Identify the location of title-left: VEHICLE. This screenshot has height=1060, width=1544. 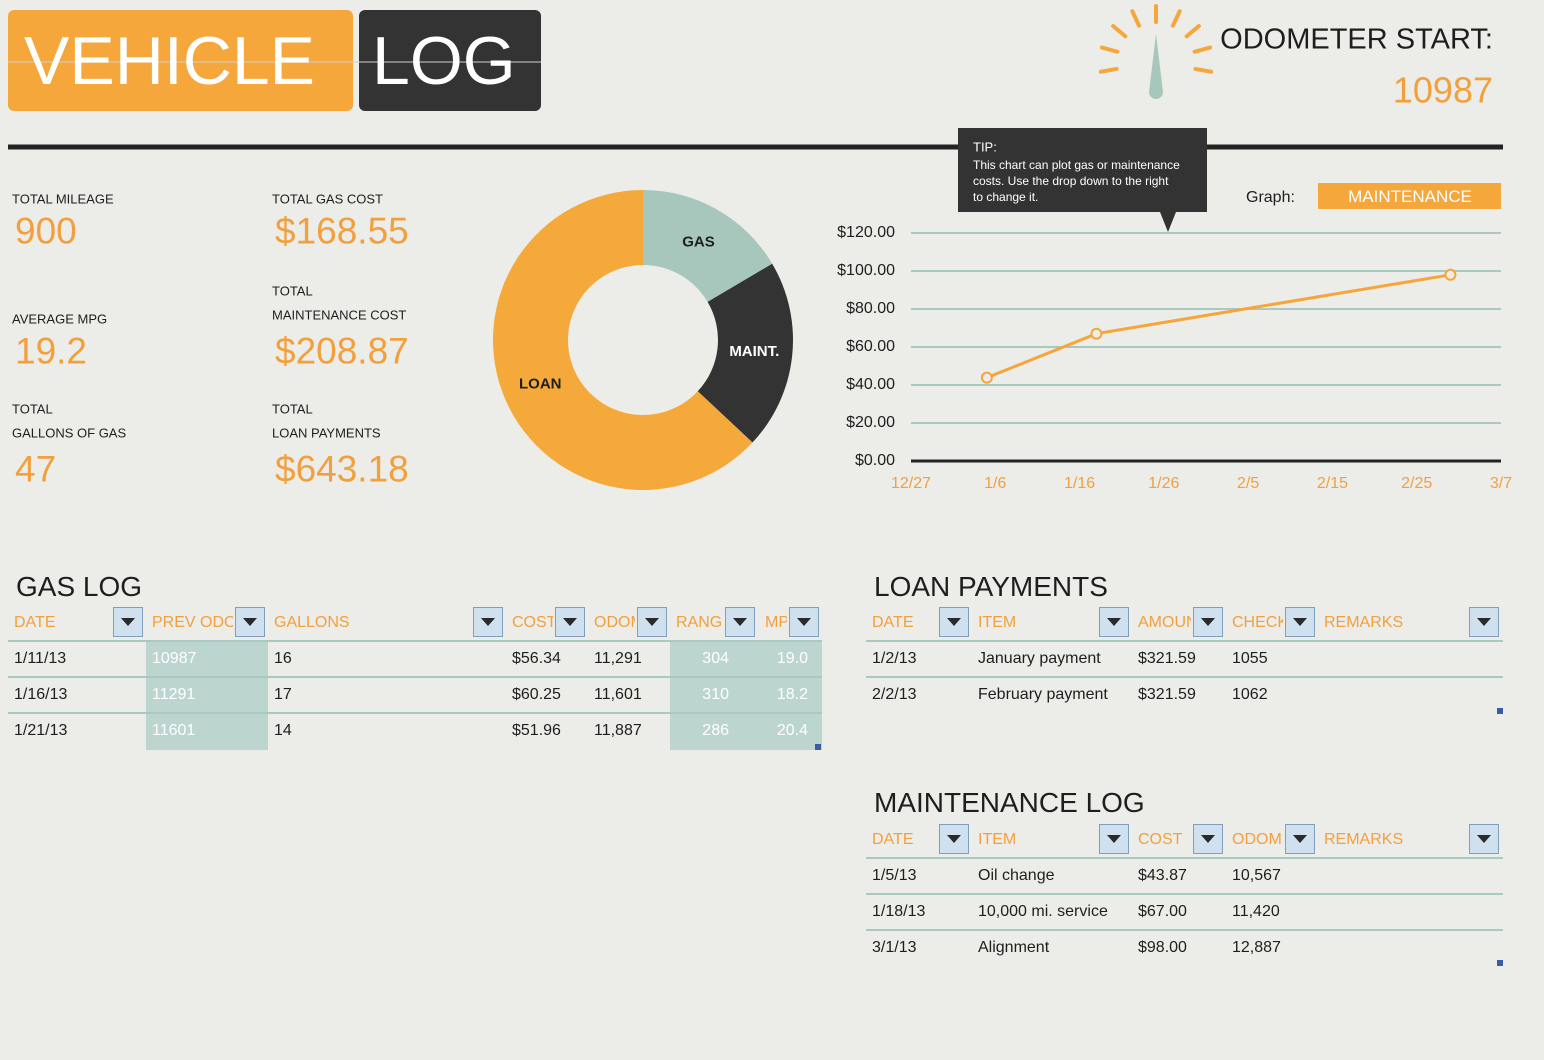
(169, 60).